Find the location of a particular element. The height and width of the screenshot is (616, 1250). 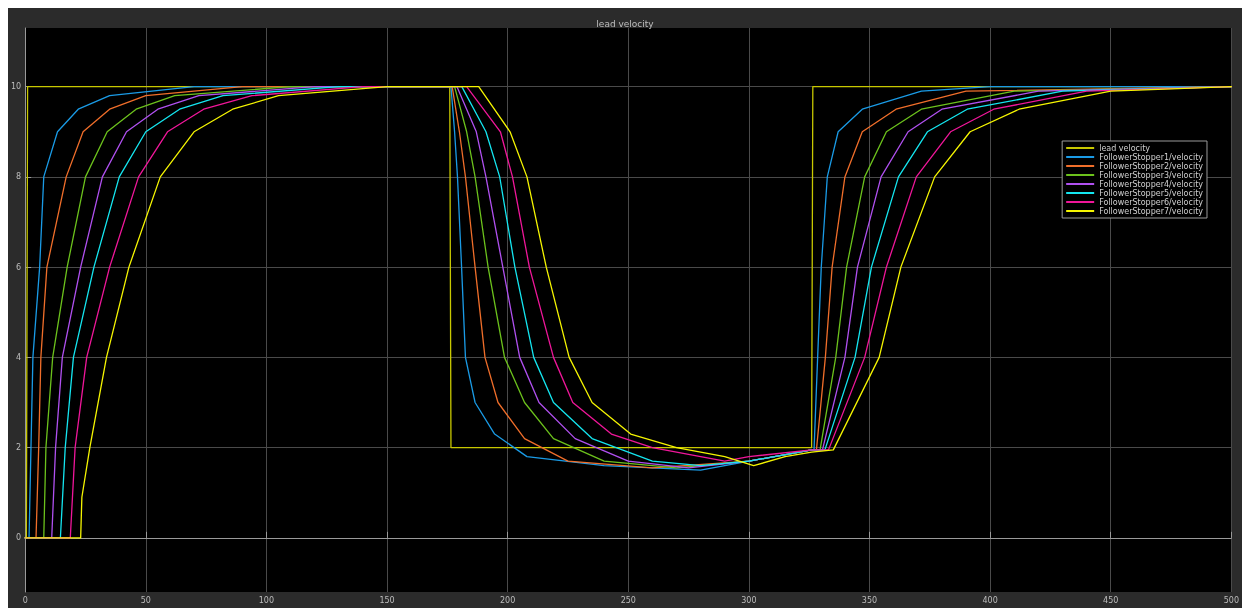

legend-label: FollowerStopper3/velocity is located at coordinates (1151, 175).